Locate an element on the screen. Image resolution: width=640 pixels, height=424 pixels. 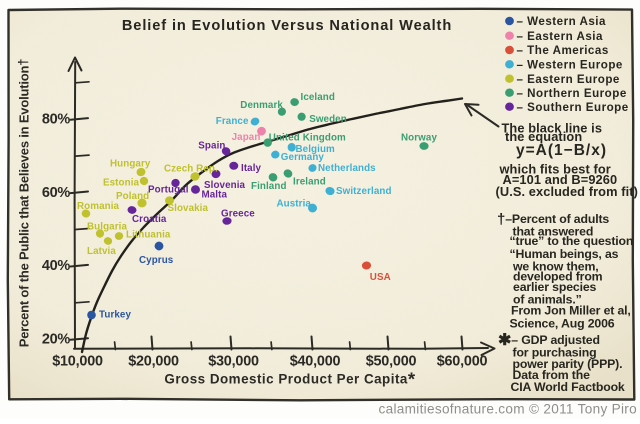
svg-text: †–Percent of adults is located at coordinates (553, 219).